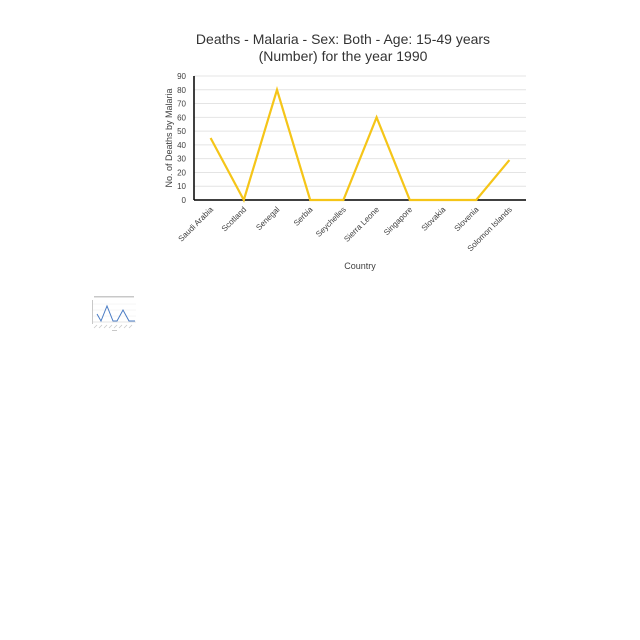  I want to click on x-tick-label: Sierra Leone, so click(361, 224).